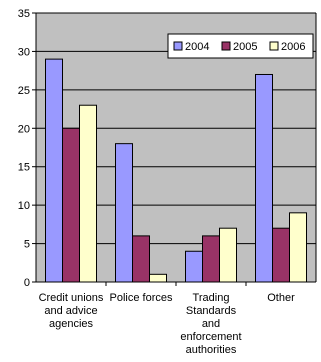 This screenshot has width=321, height=362. I want to click on legend-swatch-2006, so click(274, 46).